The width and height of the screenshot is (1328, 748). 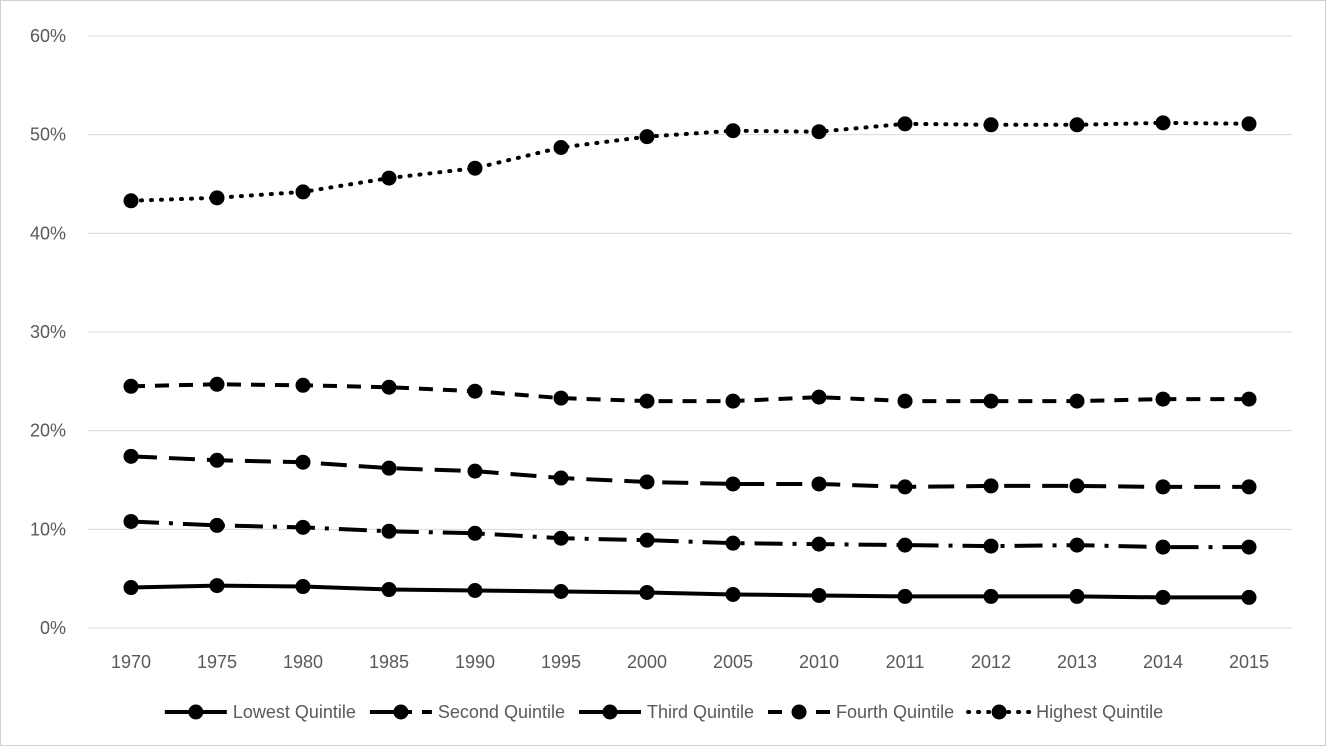 I want to click on series-lowest-quintile, so click(x=690, y=591).